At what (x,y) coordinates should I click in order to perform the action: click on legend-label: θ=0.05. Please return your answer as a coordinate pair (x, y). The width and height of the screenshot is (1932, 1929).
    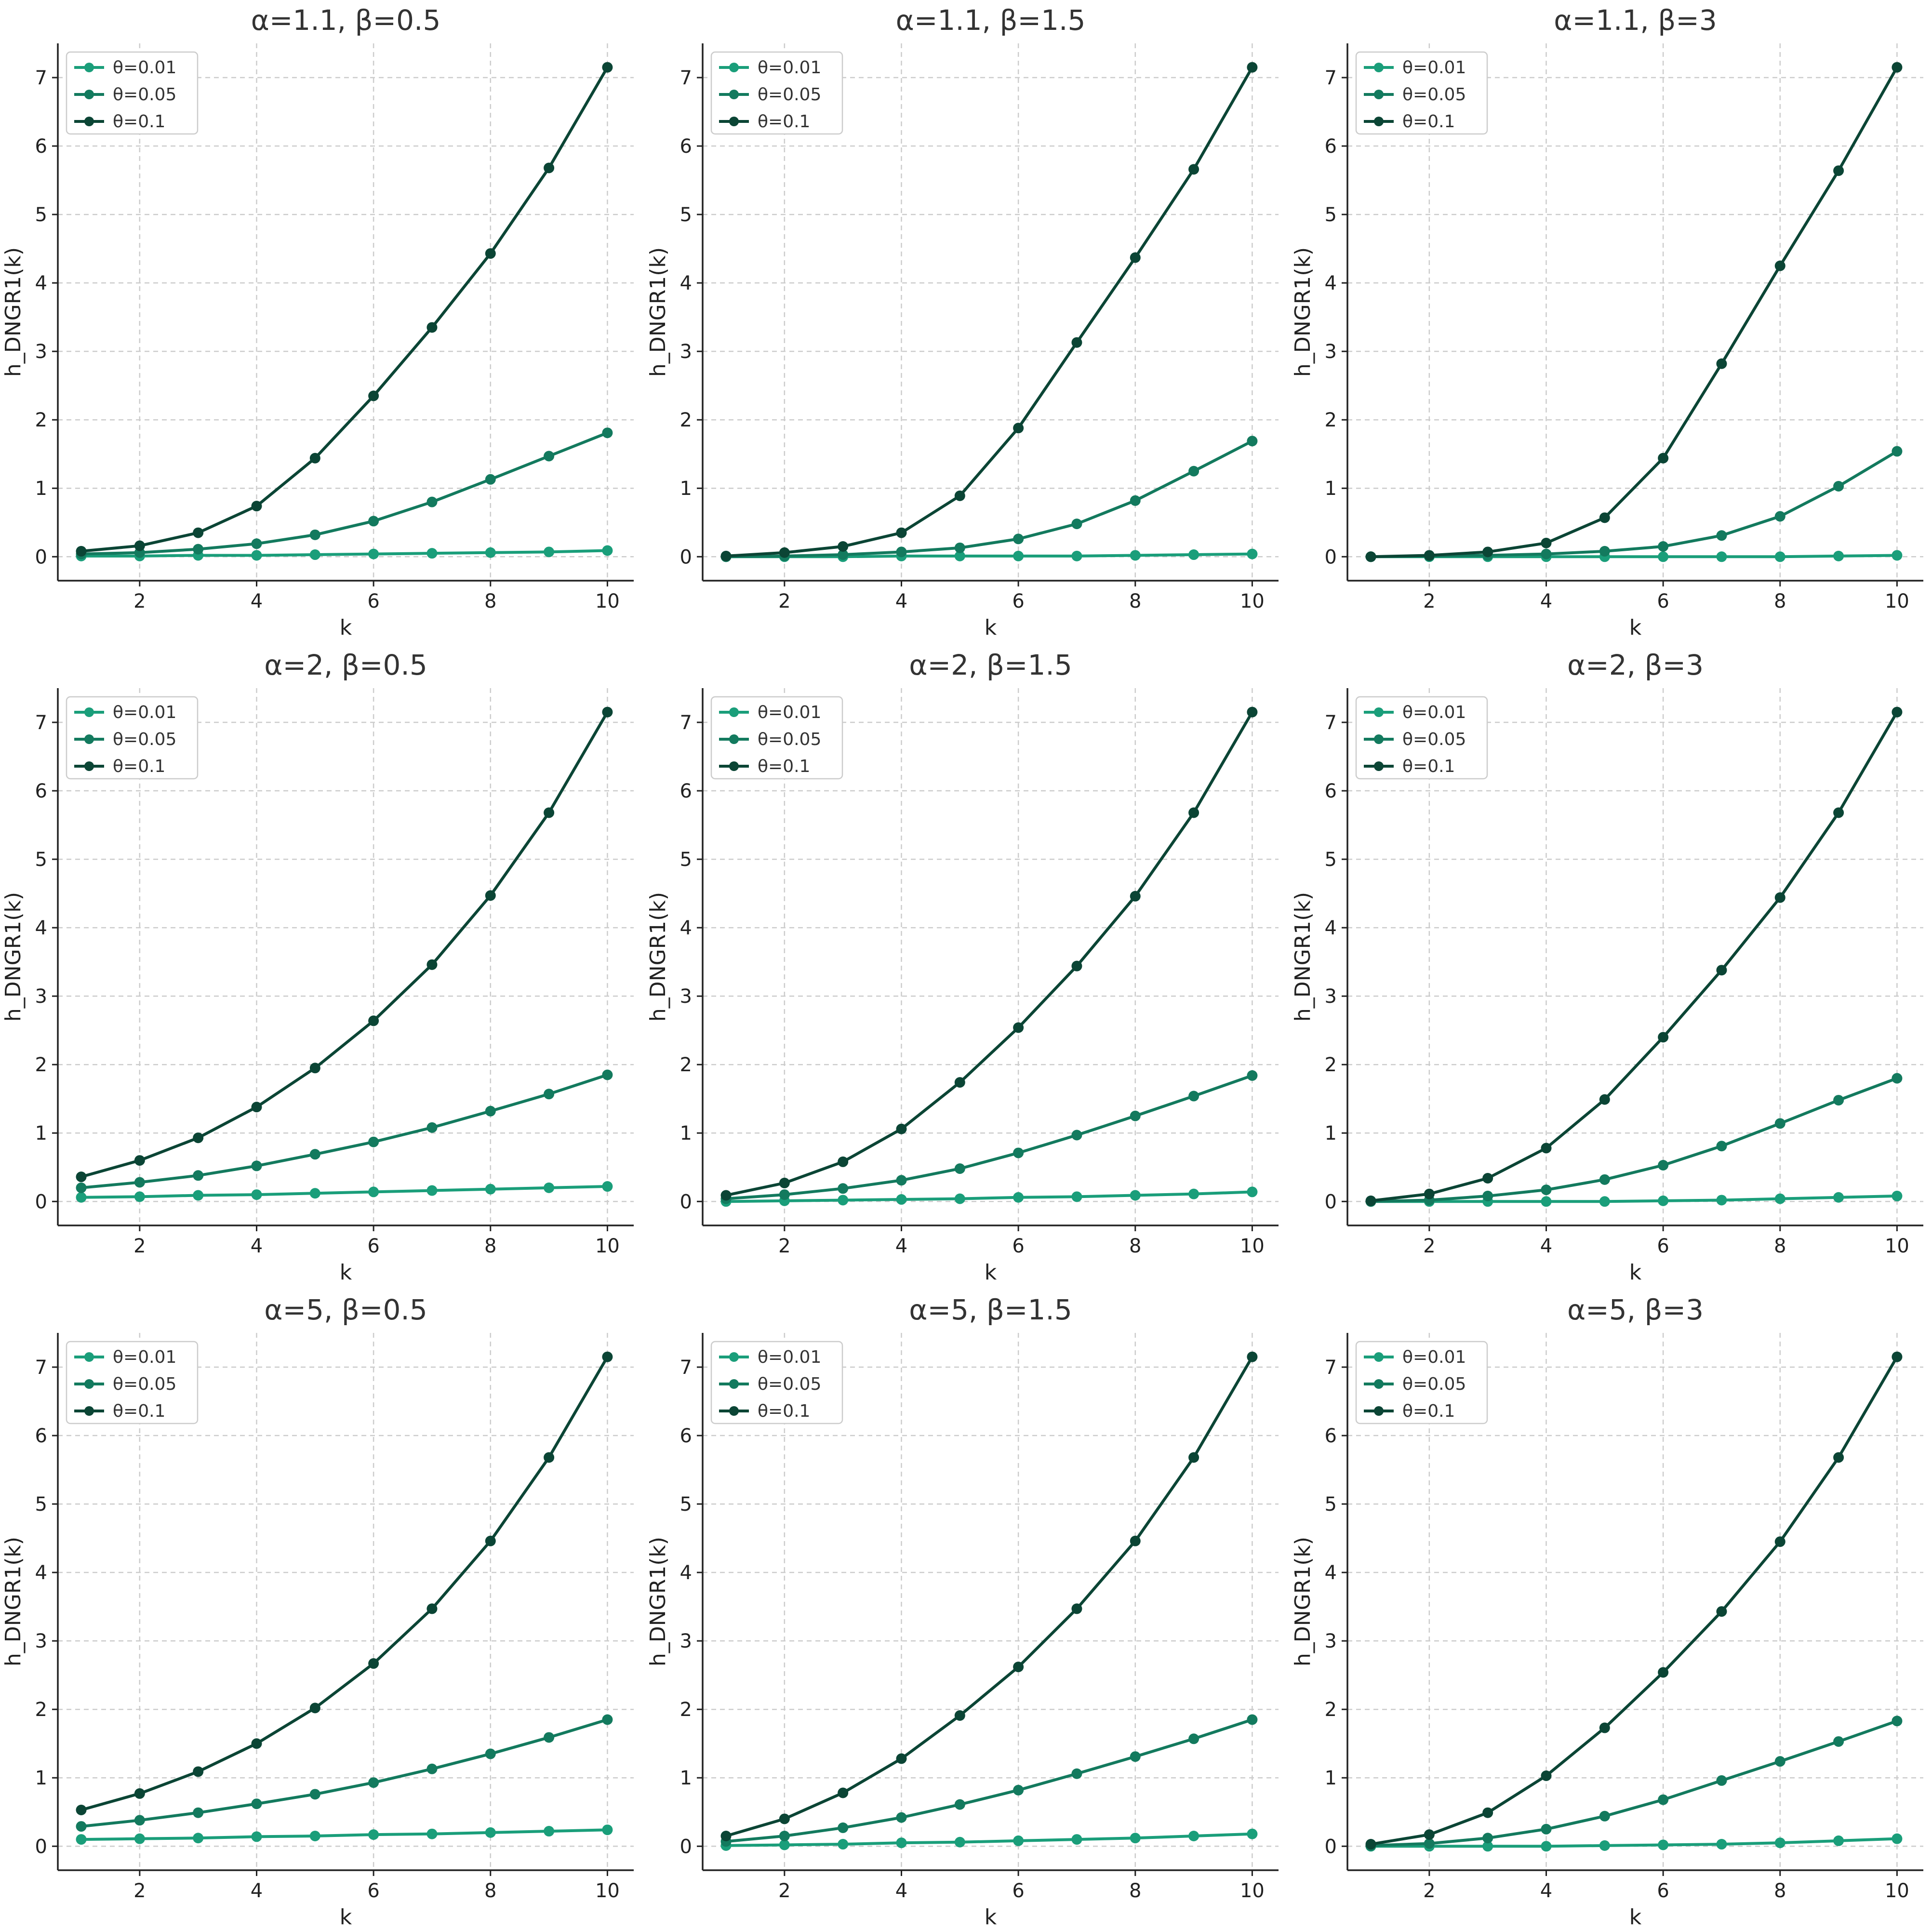
    Looking at the image, I should click on (1434, 740).